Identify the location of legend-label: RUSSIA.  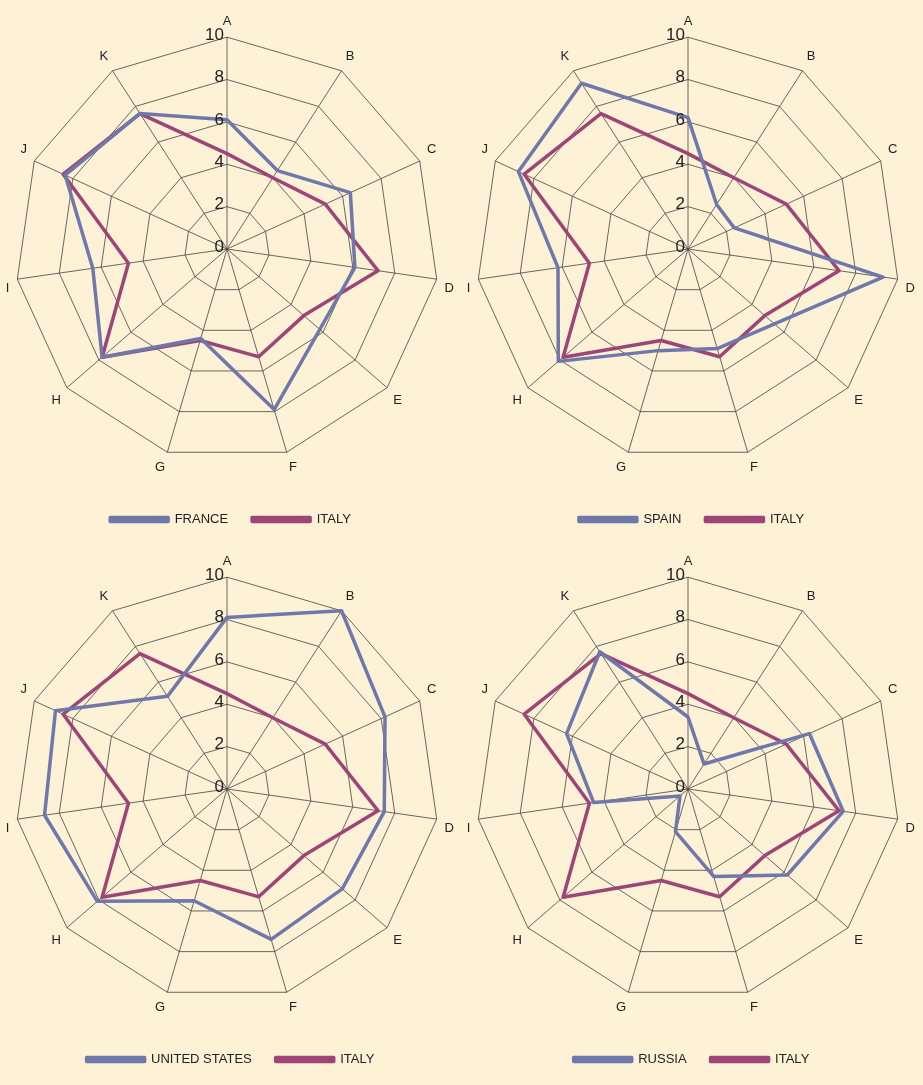
(662, 1059).